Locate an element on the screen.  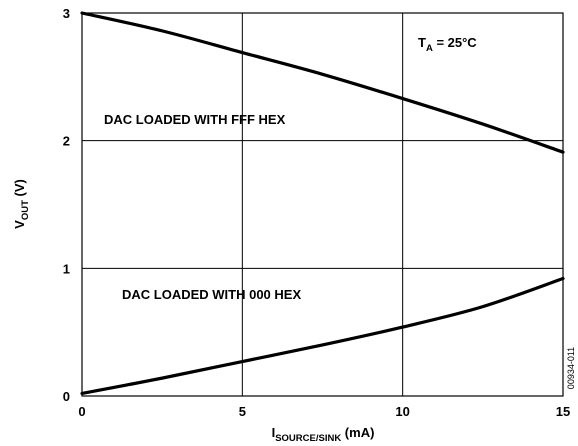
x-tick-label: 15 is located at coordinates (563, 411).